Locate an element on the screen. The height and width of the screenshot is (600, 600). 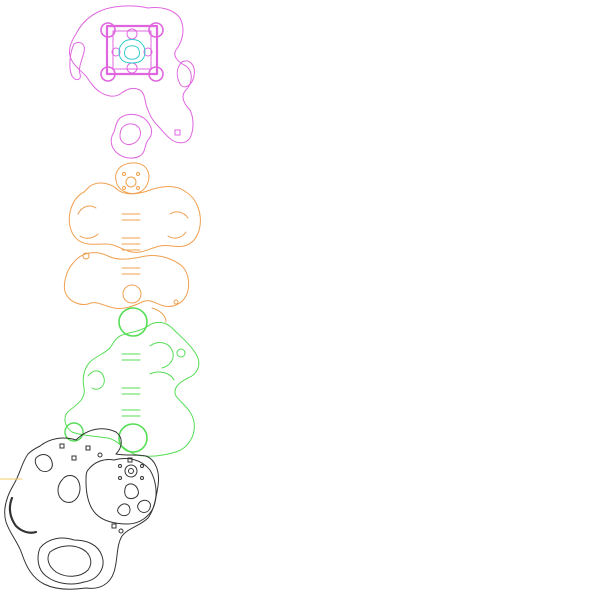
ruins-pit-west is located at coordinates (43, 463).